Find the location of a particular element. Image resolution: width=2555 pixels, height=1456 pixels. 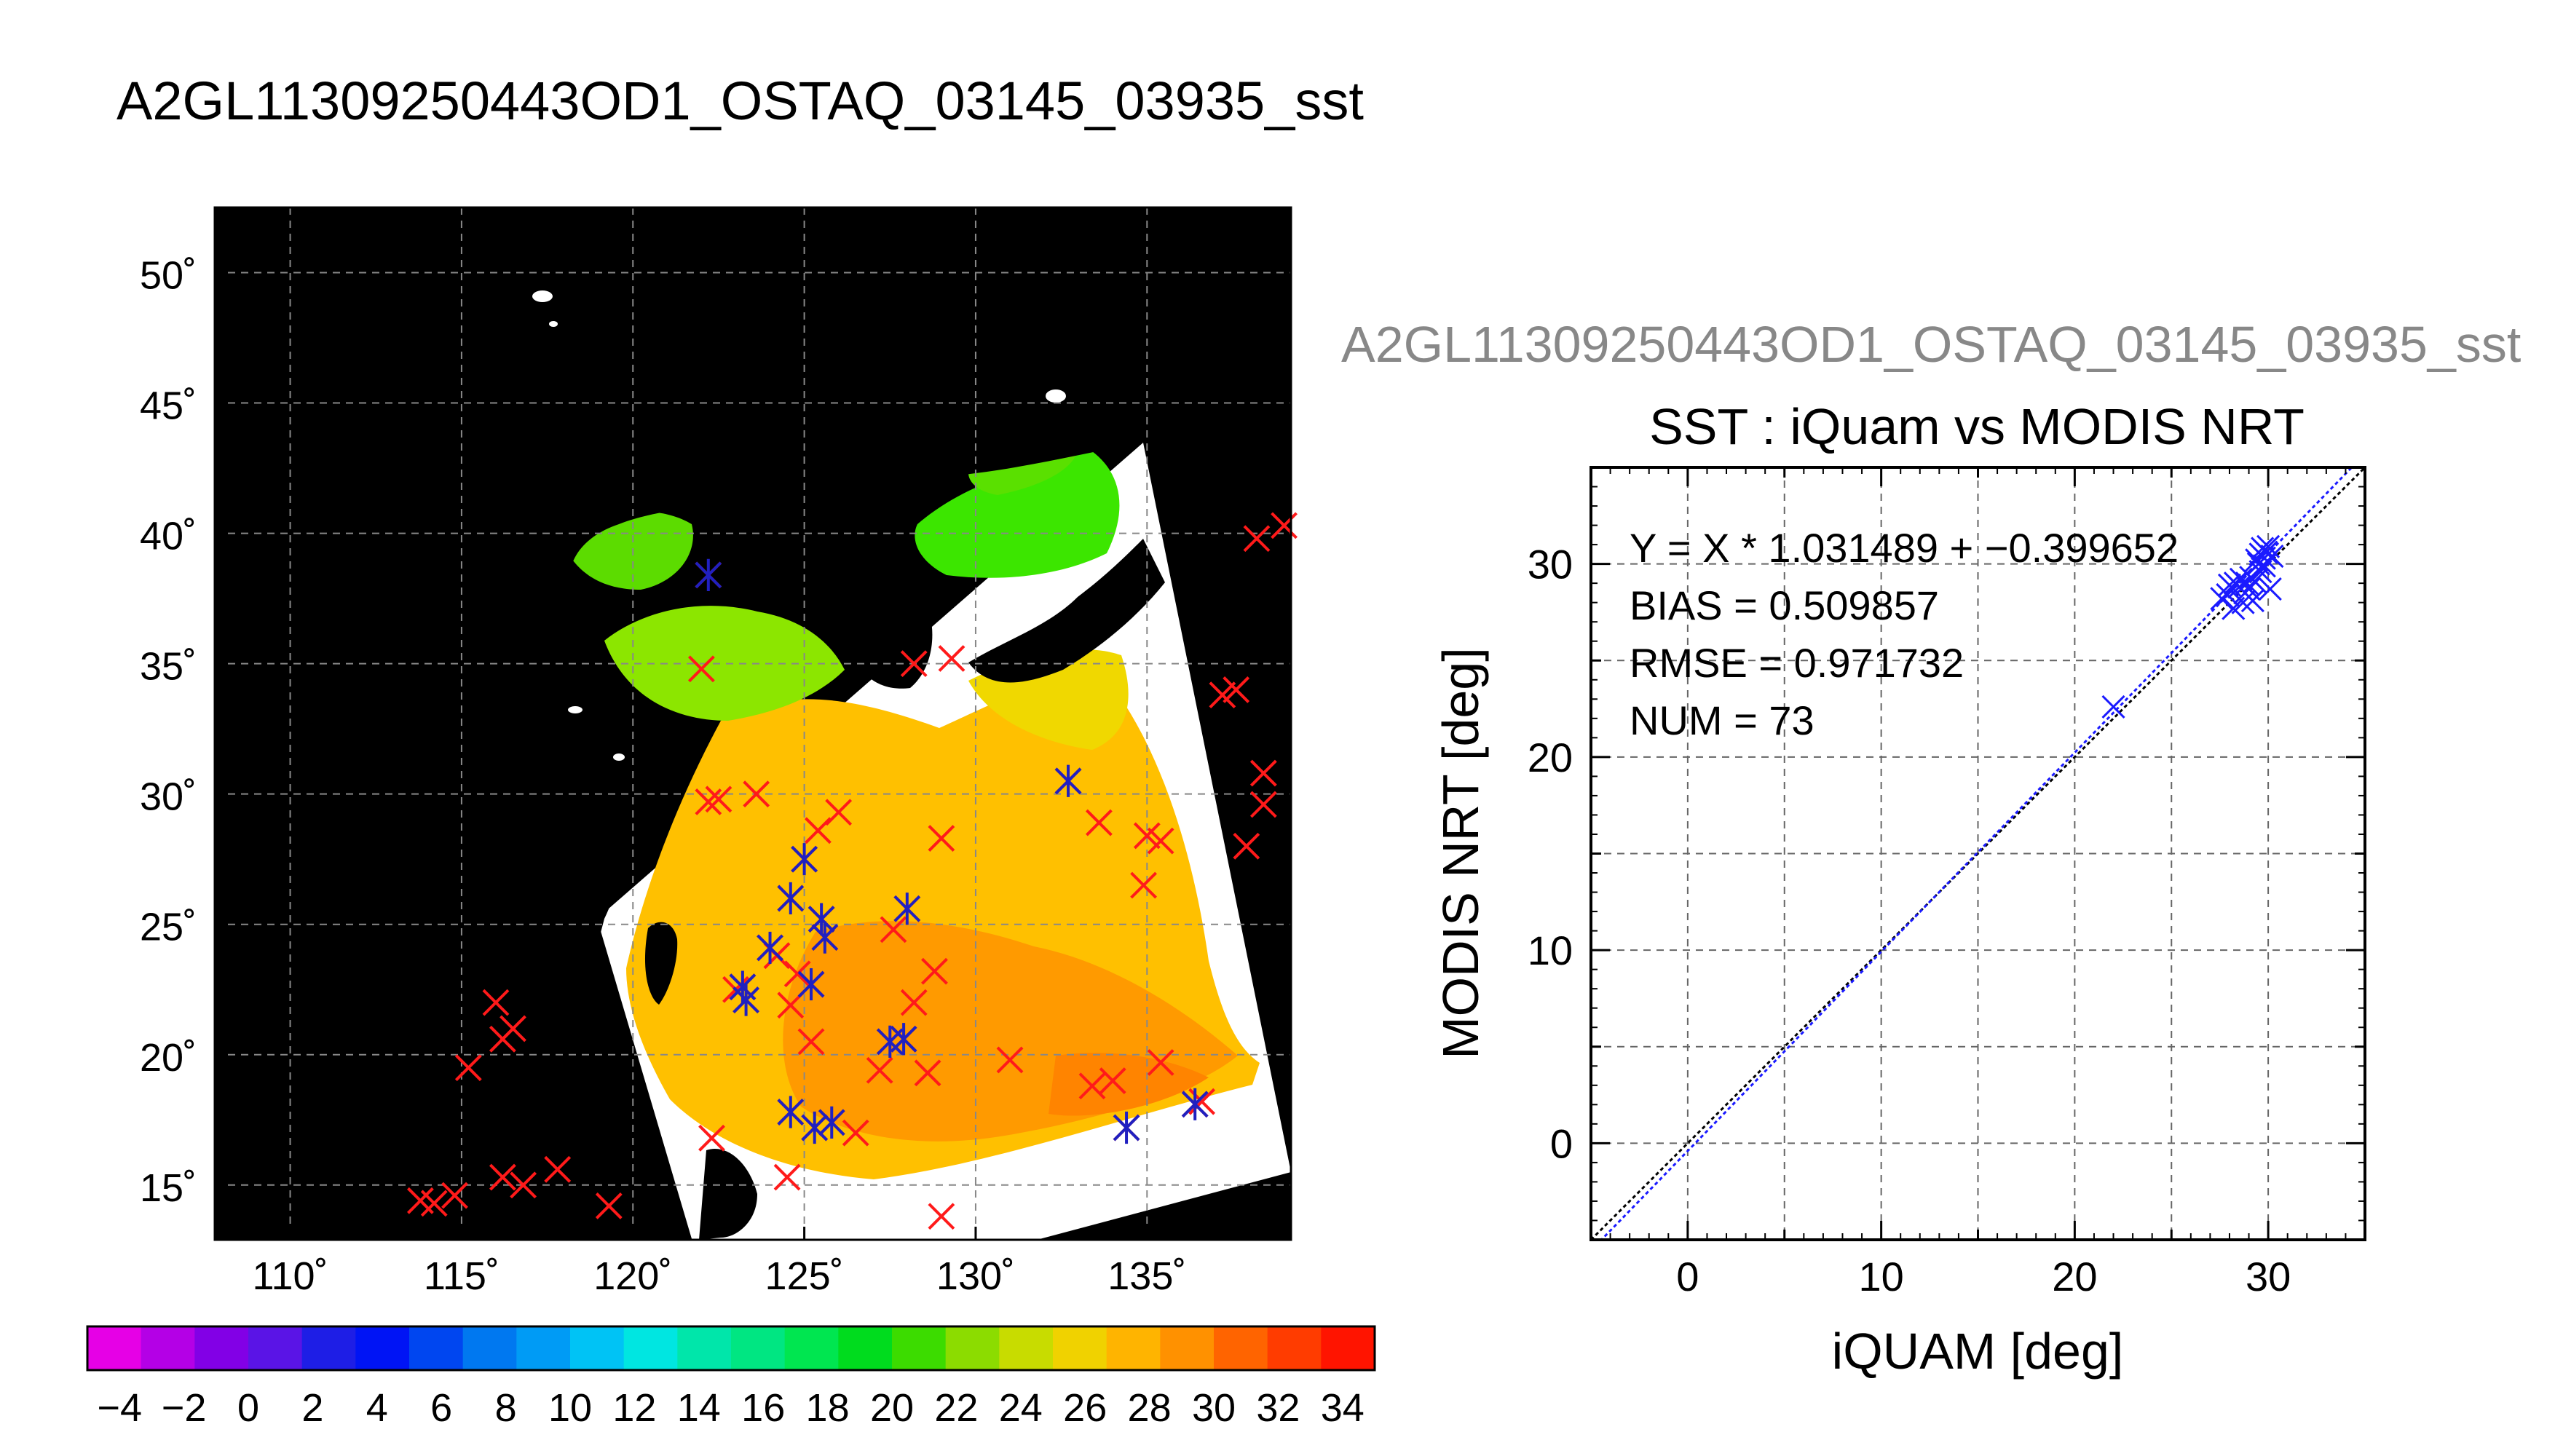

scatter-annotation: BIAS = 0.509857 is located at coordinates (1784, 605).